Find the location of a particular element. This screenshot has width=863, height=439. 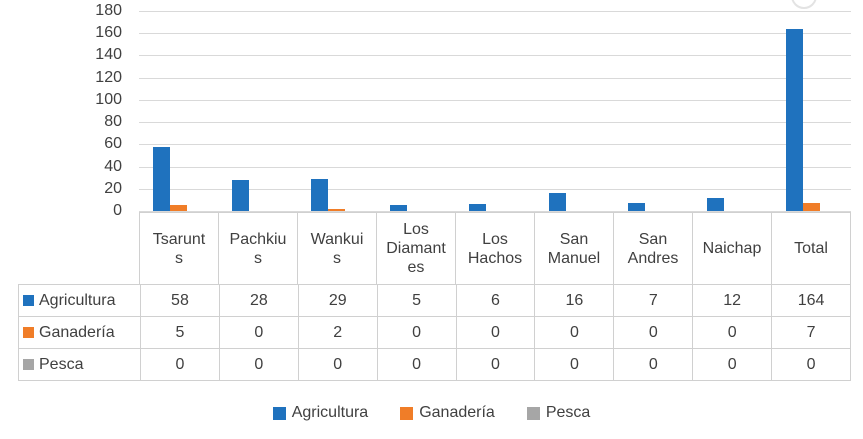

category-header-tsarunts: Tsarunt s is located at coordinates (179, 248).